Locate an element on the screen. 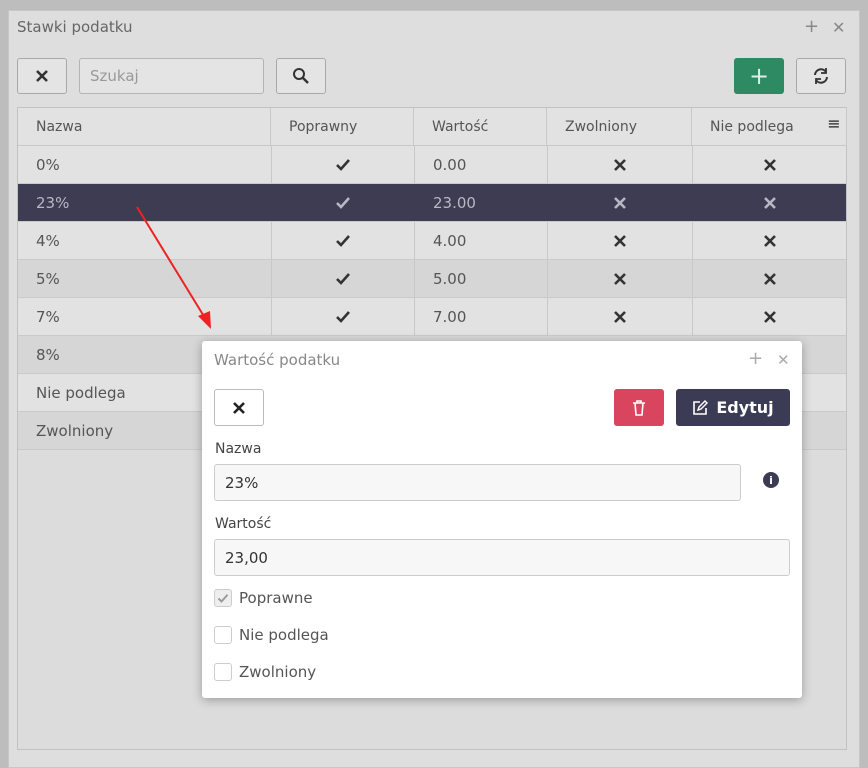 This screenshot has height=768, width=868. refresh-button is located at coordinates (821, 76).